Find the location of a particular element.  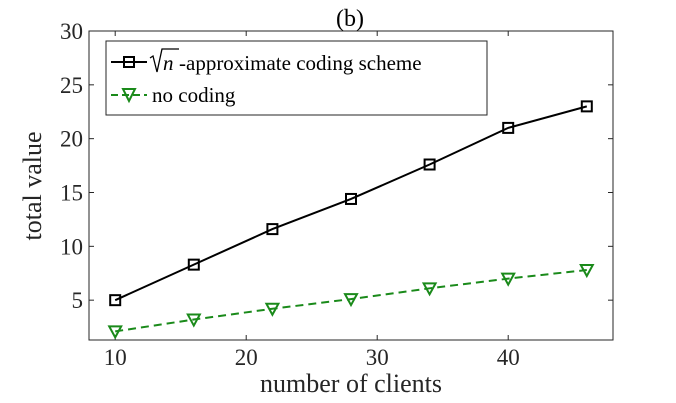

y-tick-label: 5 is located at coordinates (78, 300).